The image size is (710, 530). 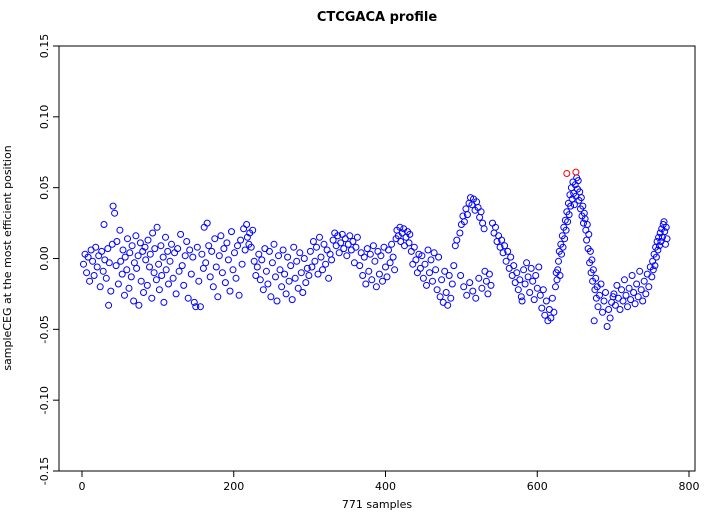 What do you see at coordinates (44, 187) in the screenshot?
I see `y-tick-label: 0.05` at bounding box center [44, 187].